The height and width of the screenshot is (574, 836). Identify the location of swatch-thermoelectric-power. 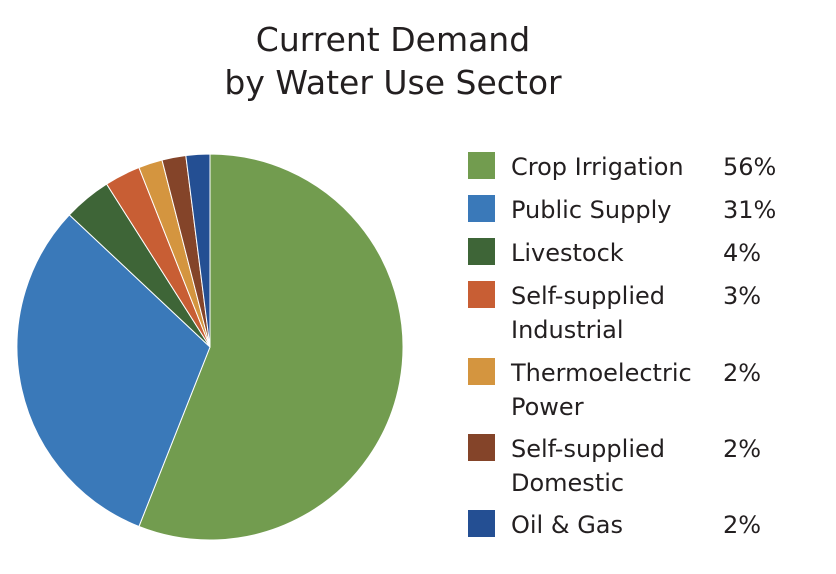
(481, 371).